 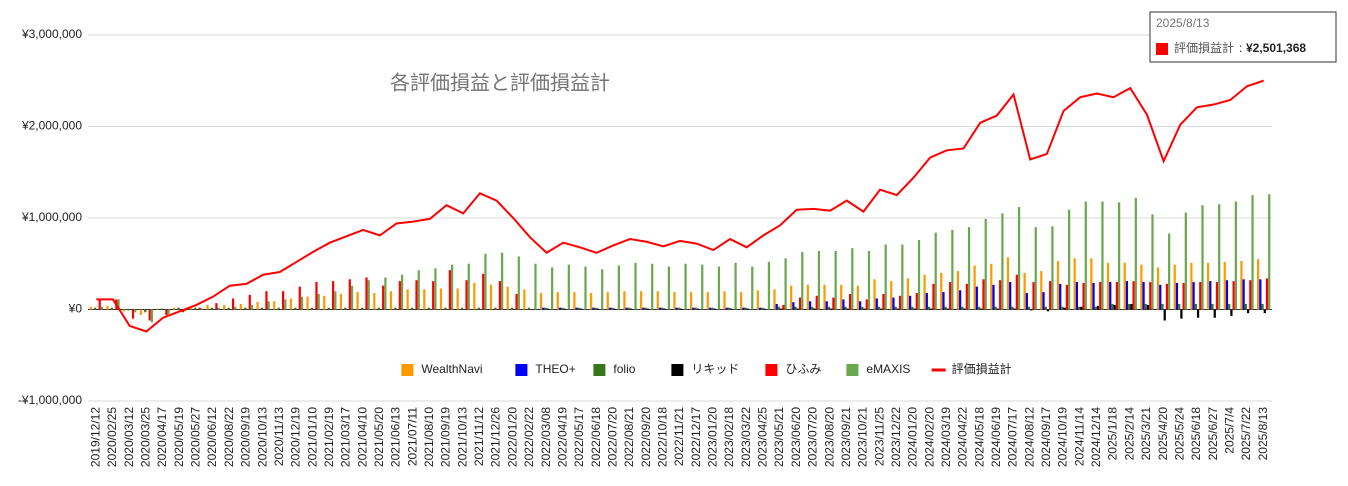 I want to click on legend-swatch, so click(x=677, y=370).